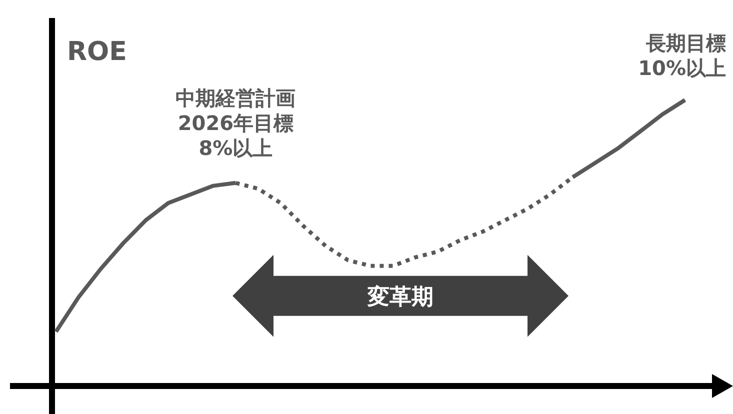 This screenshot has width=733, height=414. What do you see at coordinates (97, 52) in the screenshot?
I see `y-axis-title: ROE` at bounding box center [97, 52].